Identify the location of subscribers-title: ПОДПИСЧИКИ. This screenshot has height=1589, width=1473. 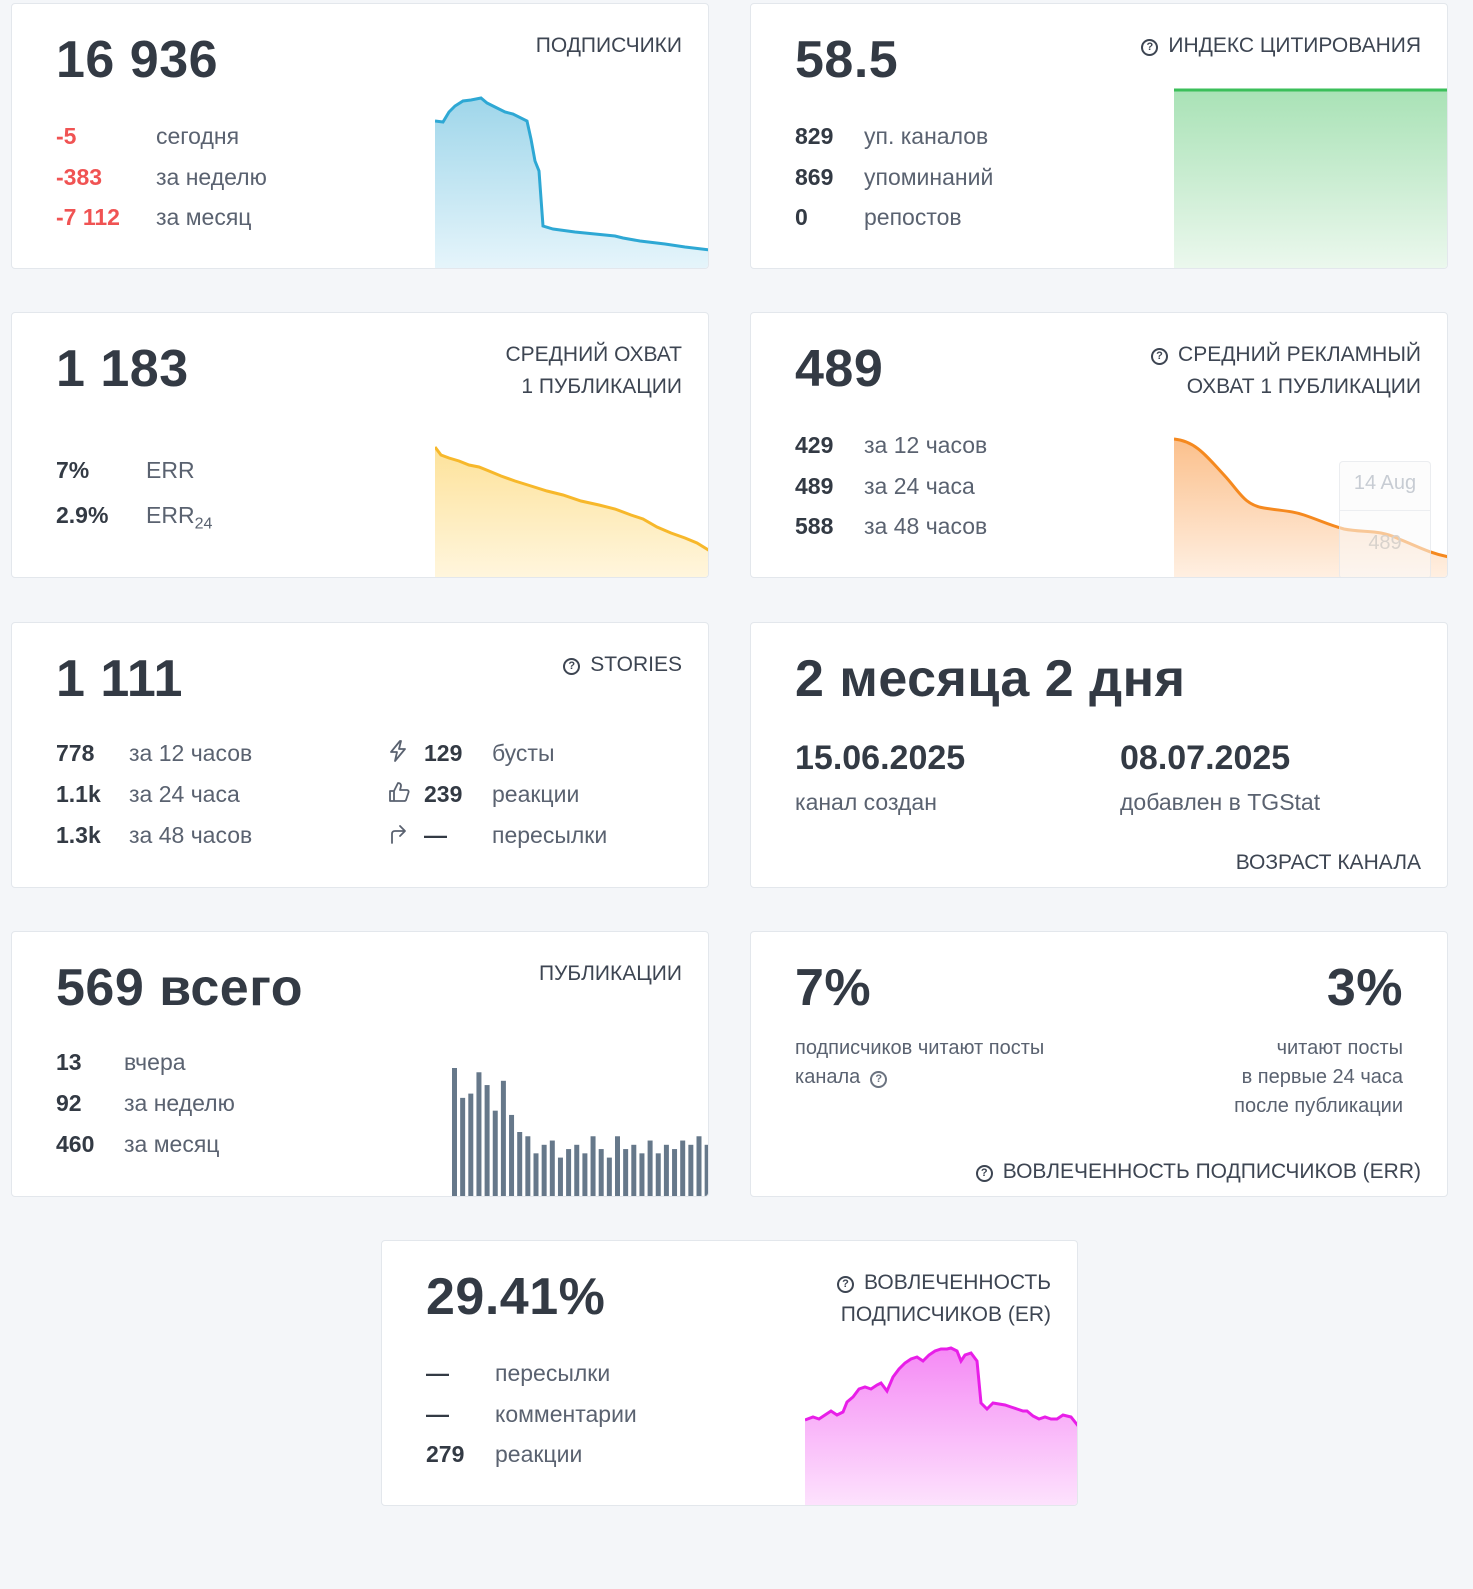
(608, 45).